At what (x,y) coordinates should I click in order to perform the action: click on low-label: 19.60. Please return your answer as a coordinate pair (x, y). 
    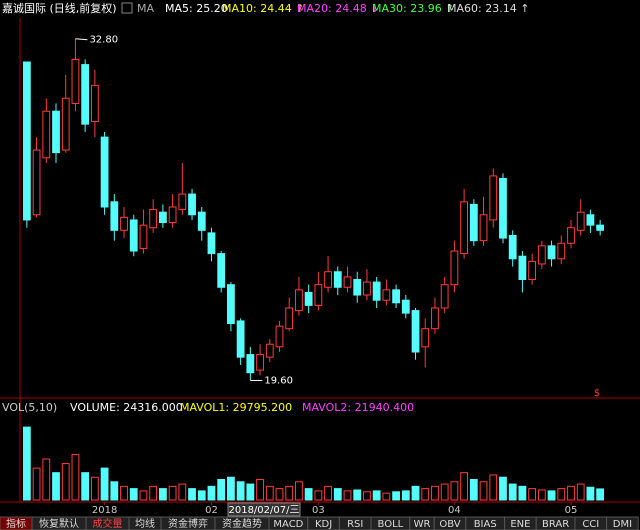
    Looking at the image, I should click on (278, 380).